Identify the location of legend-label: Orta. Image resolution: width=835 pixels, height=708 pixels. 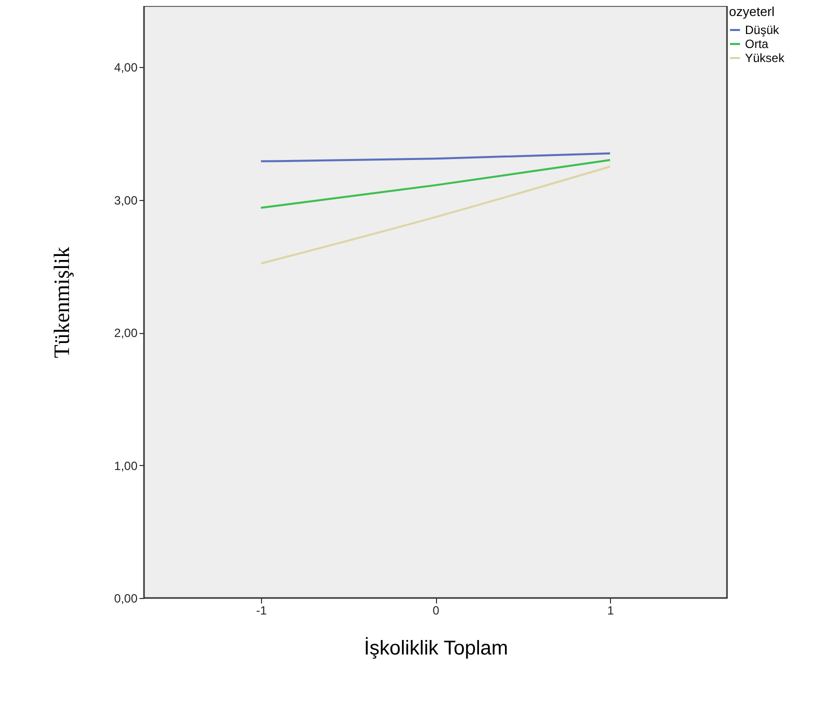
(757, 44).